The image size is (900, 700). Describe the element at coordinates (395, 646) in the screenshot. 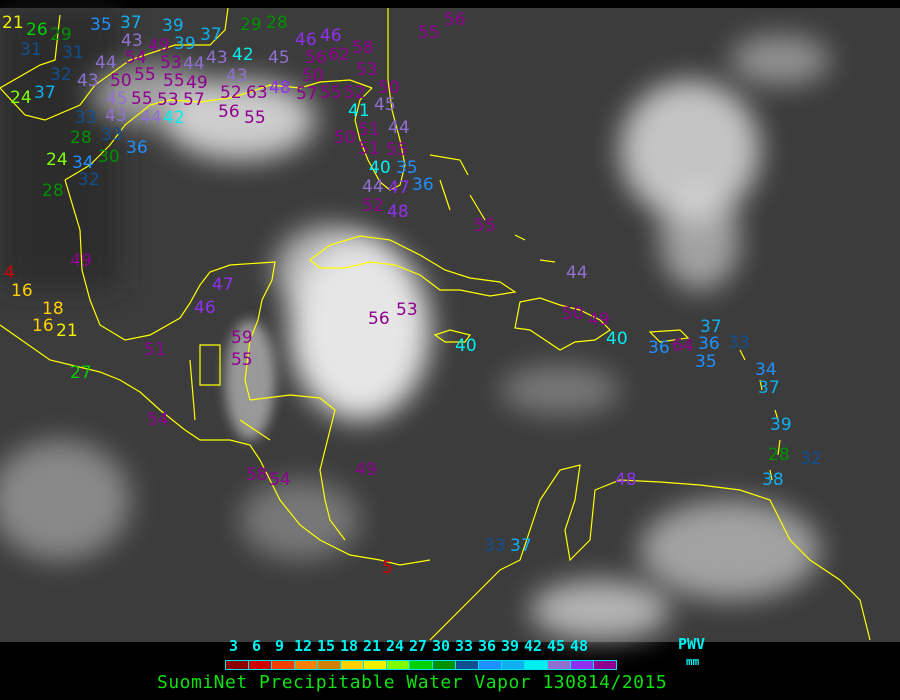

I see `legend-tick-label: 24` at that location.